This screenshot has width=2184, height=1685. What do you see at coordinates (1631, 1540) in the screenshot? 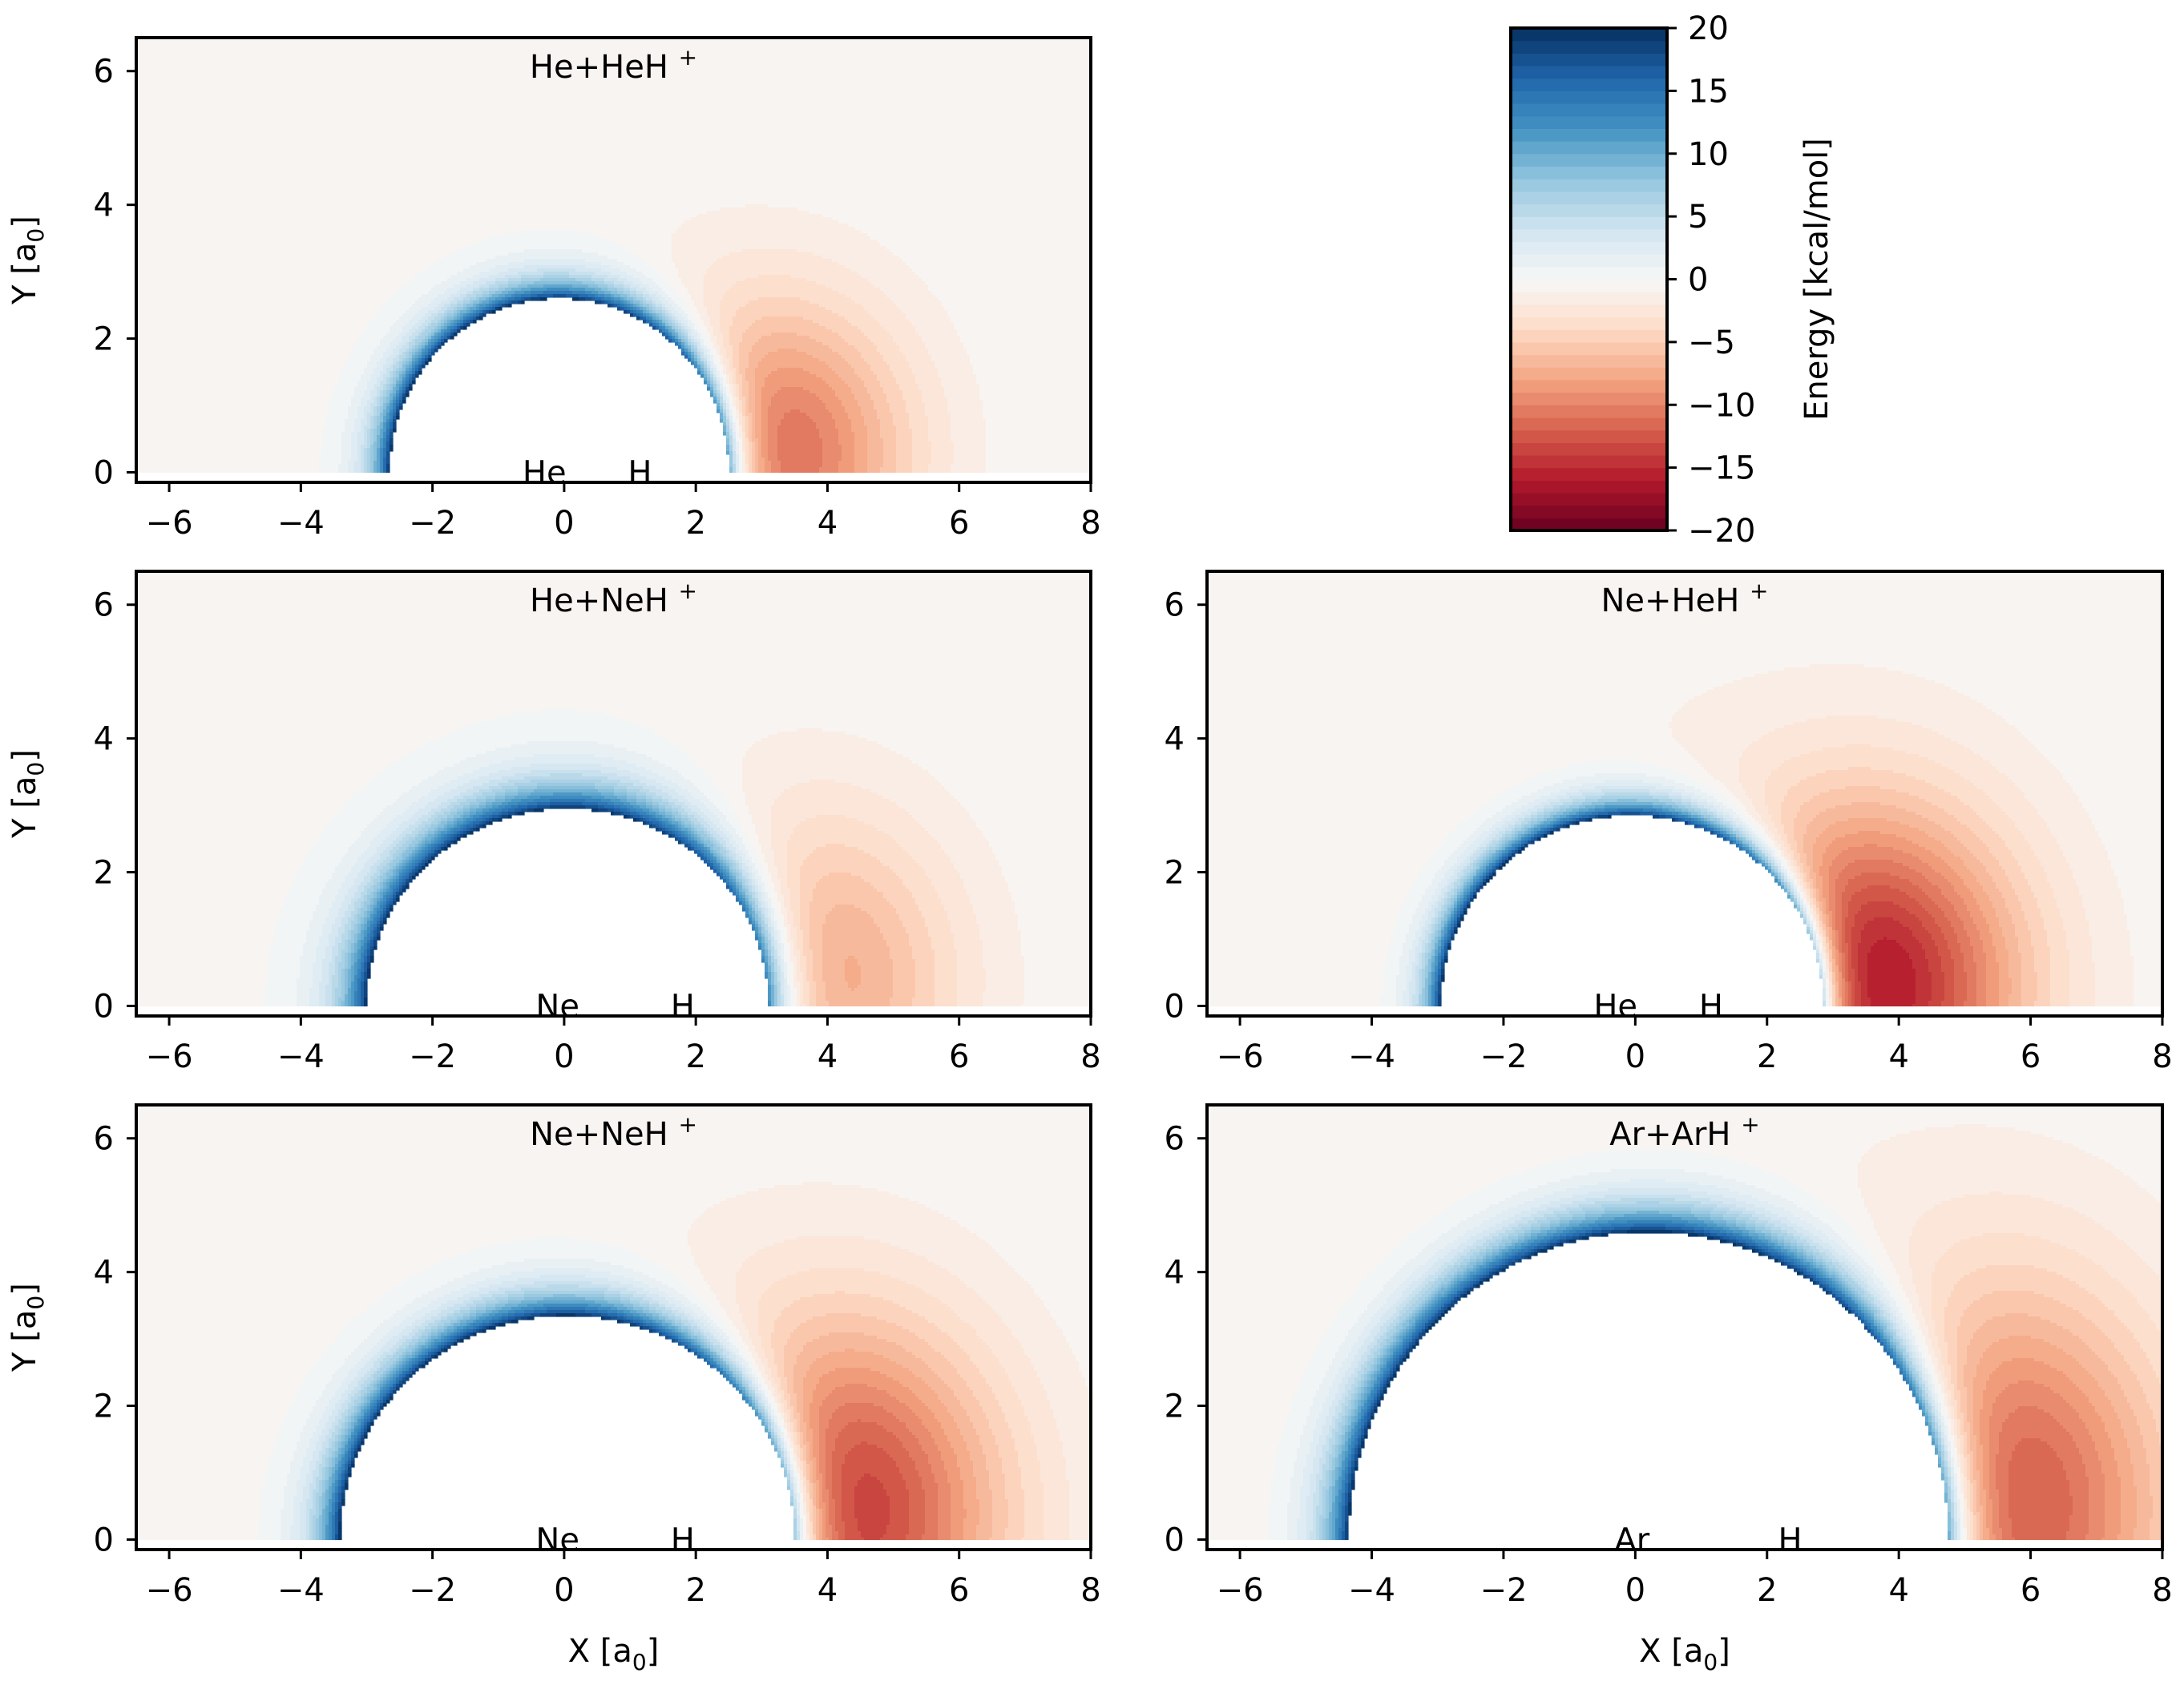
I see `atom-label: Ar` at bounding box center [1631, 1540].